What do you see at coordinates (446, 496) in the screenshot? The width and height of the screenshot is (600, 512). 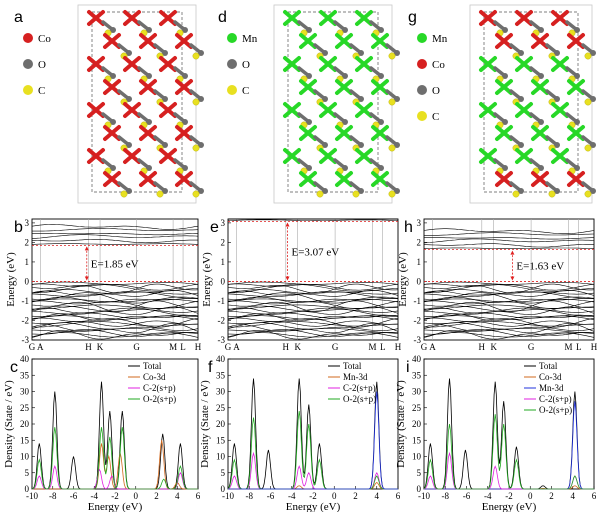 I see `xtick-label: -8` at bounding box center [446, 496].